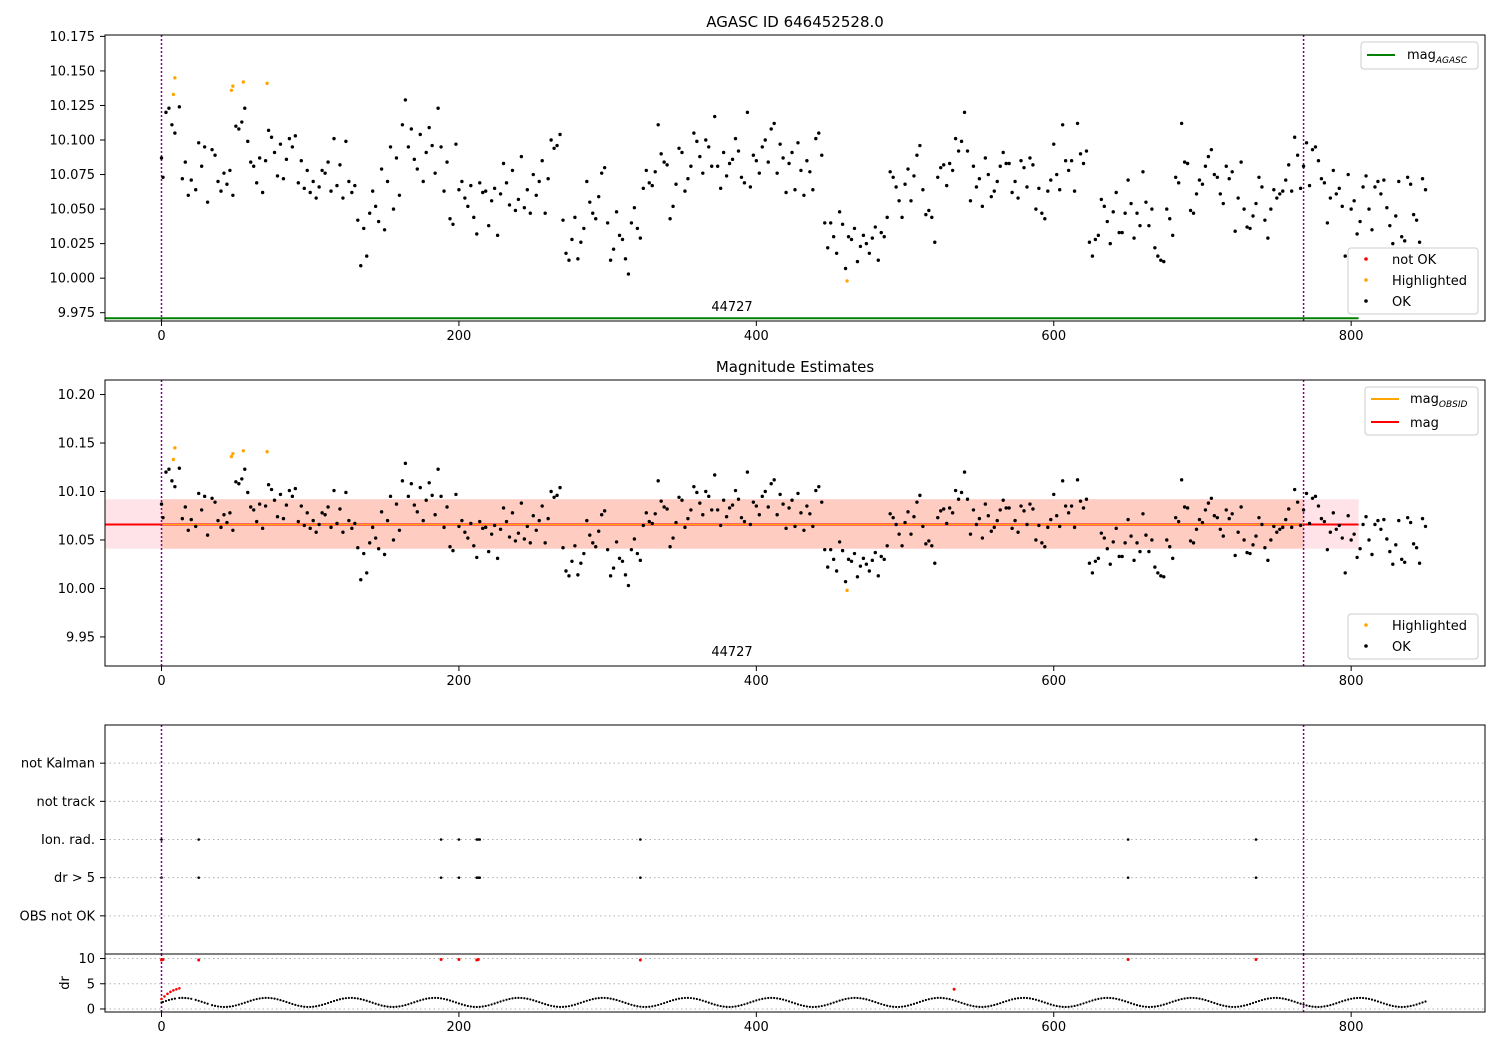  Describe the element at coordinates (161, 336) in the screenshot. I see `x-tick-label: 0` at that location.